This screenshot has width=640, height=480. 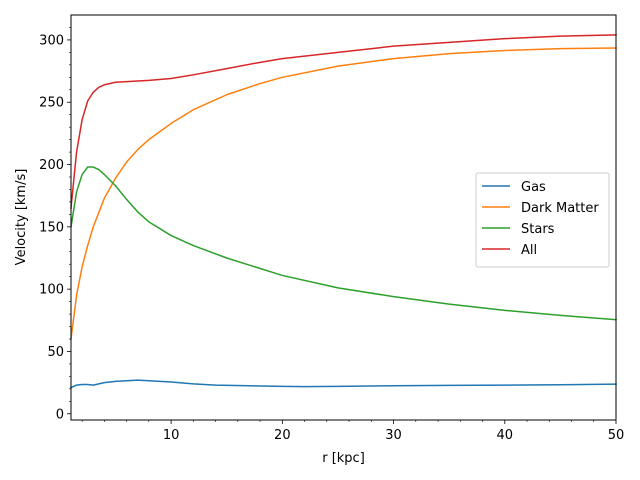 What do you see at coordinates (616, 435) in the screenshot?
I see `x-tick-label: 50` at bounding box center [616, 435].